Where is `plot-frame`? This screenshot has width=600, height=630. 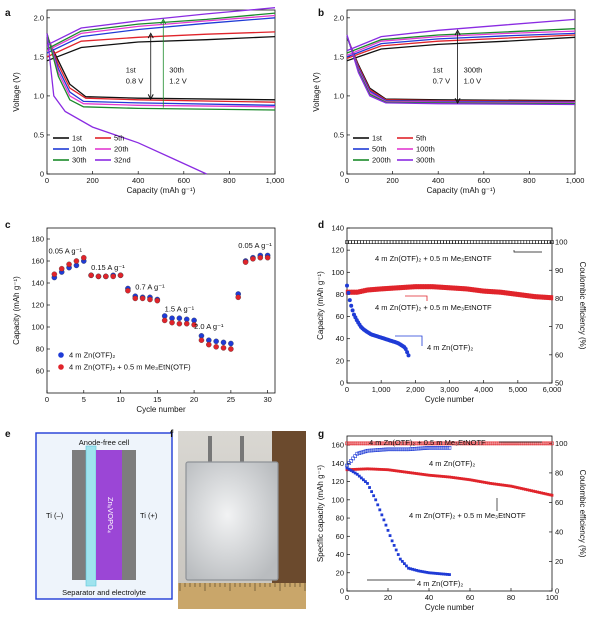 plot-frame is located at coordinates (449, 513).